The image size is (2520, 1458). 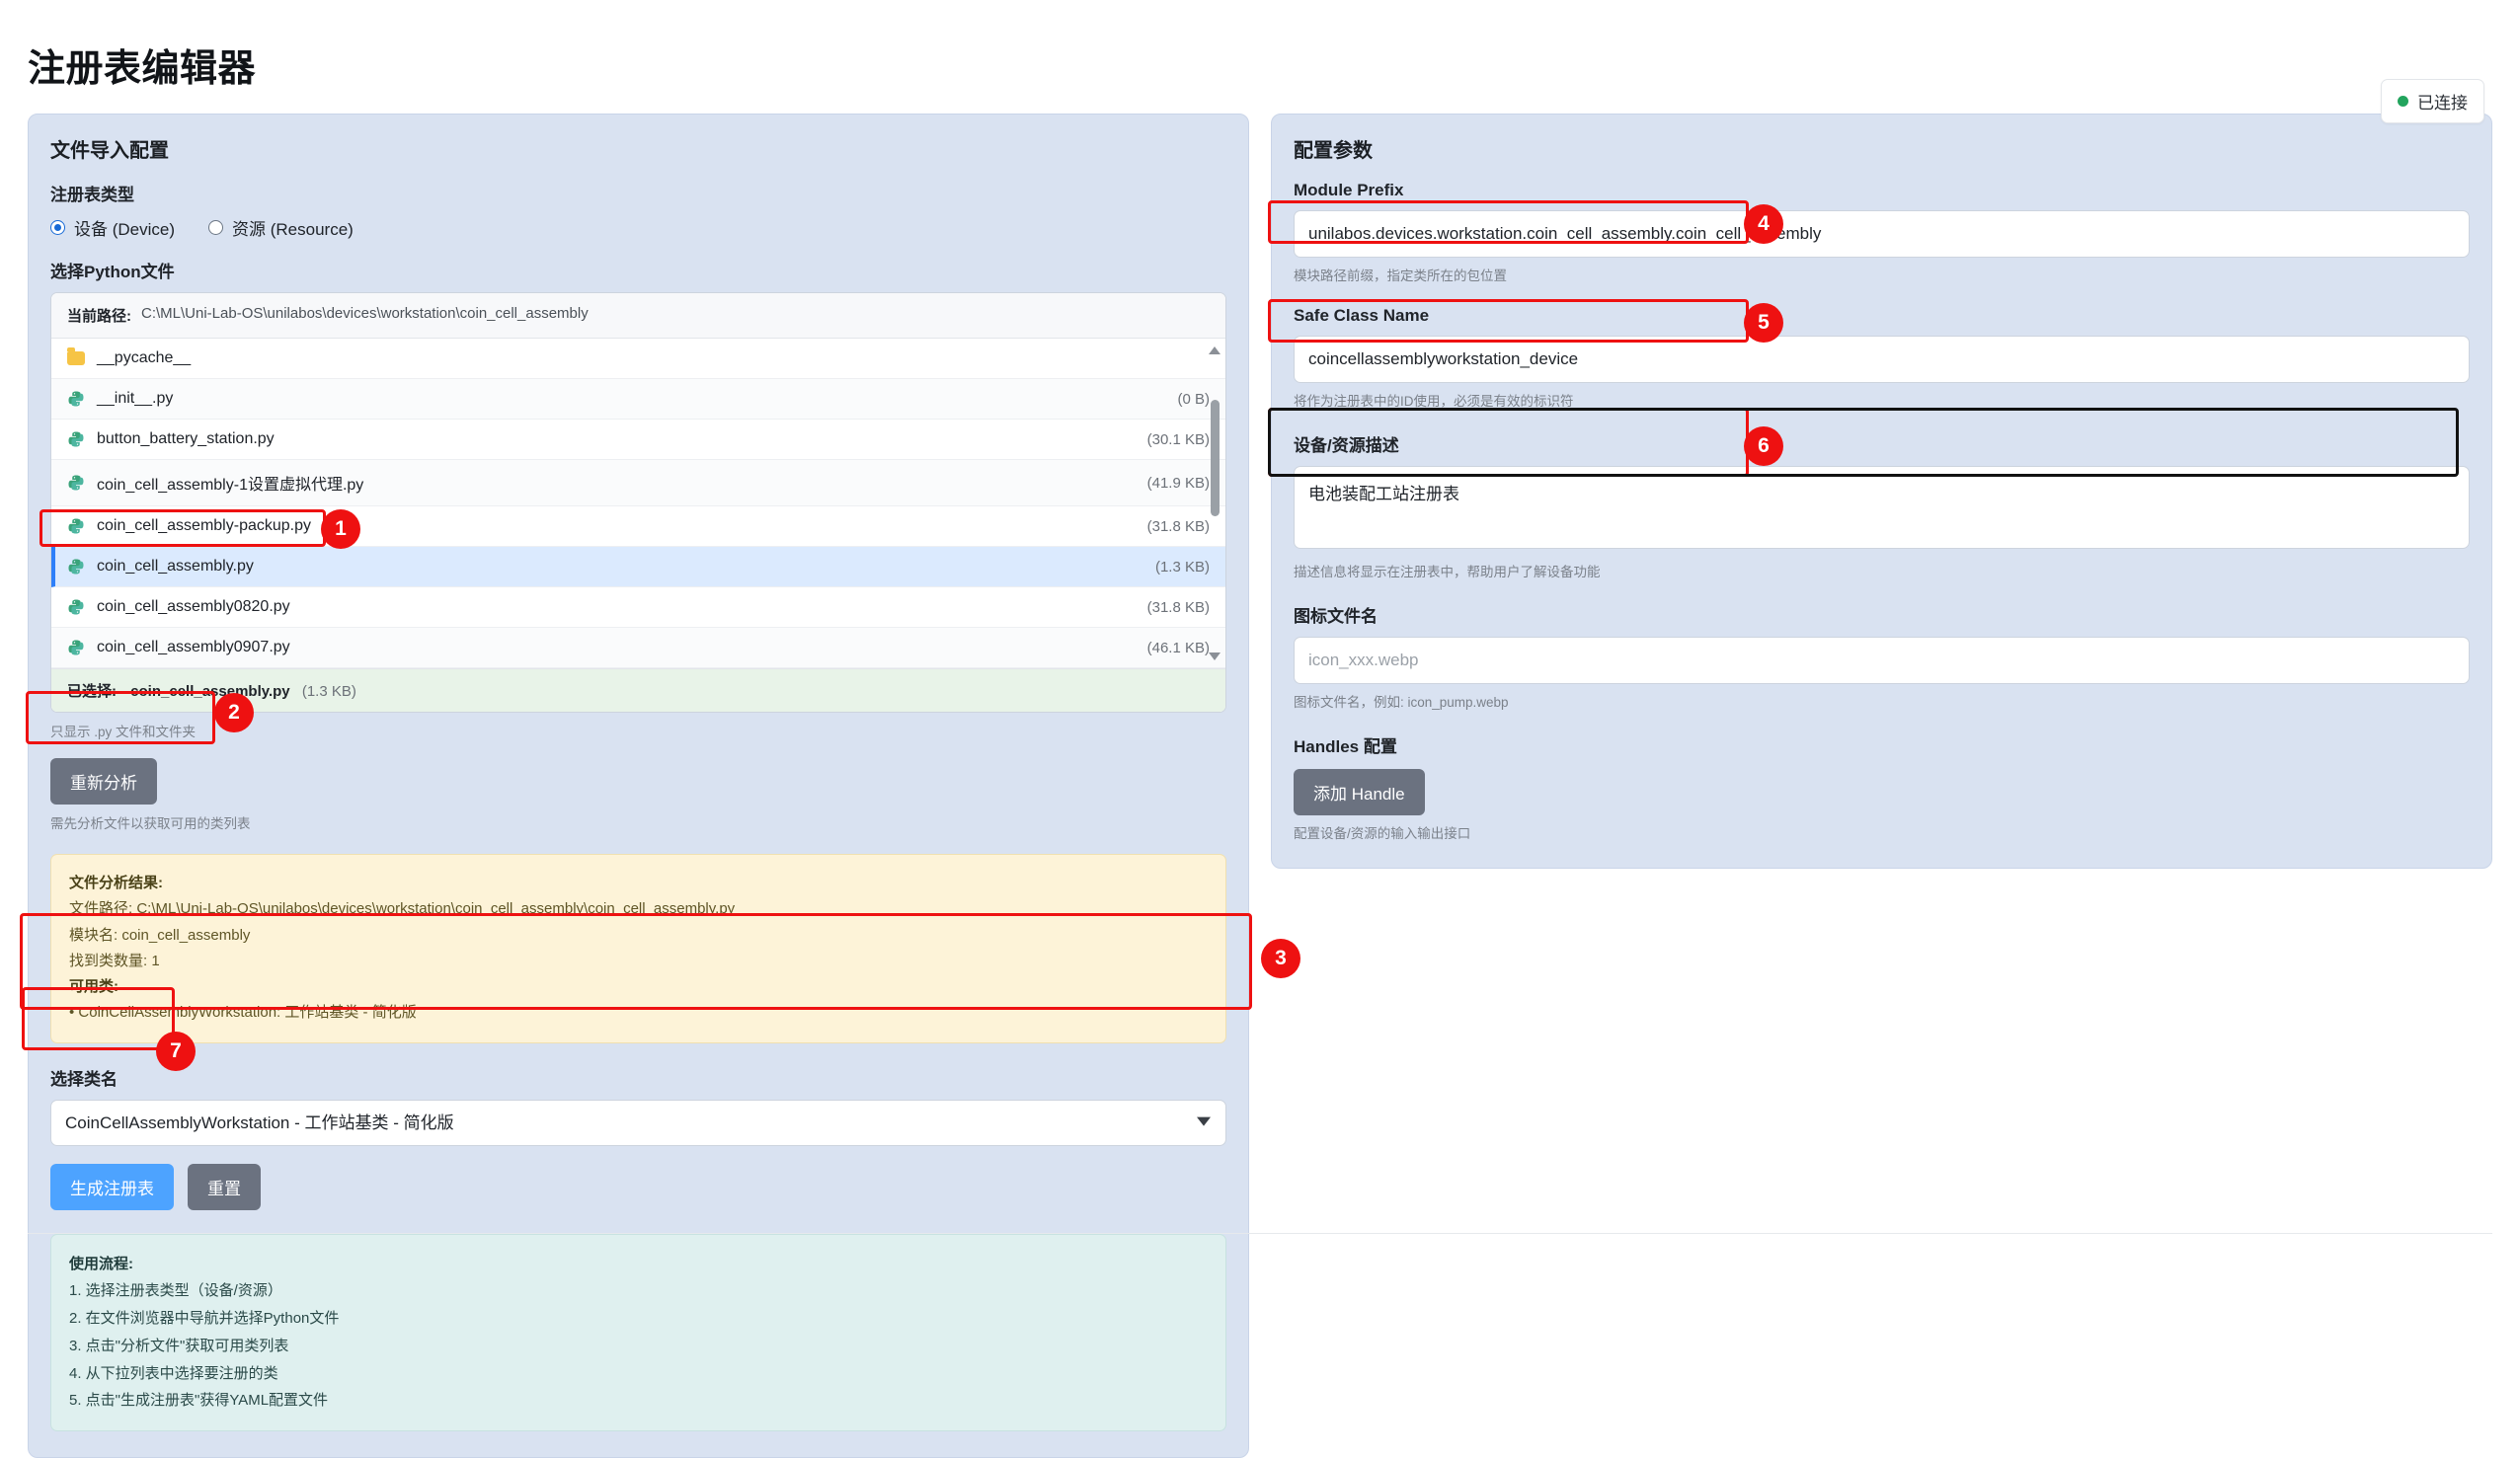 What do you see at coordinates (176, 1051) in the screenshot?
I see `annotation-badge-7: 7` at bounding box center [176, 1051].